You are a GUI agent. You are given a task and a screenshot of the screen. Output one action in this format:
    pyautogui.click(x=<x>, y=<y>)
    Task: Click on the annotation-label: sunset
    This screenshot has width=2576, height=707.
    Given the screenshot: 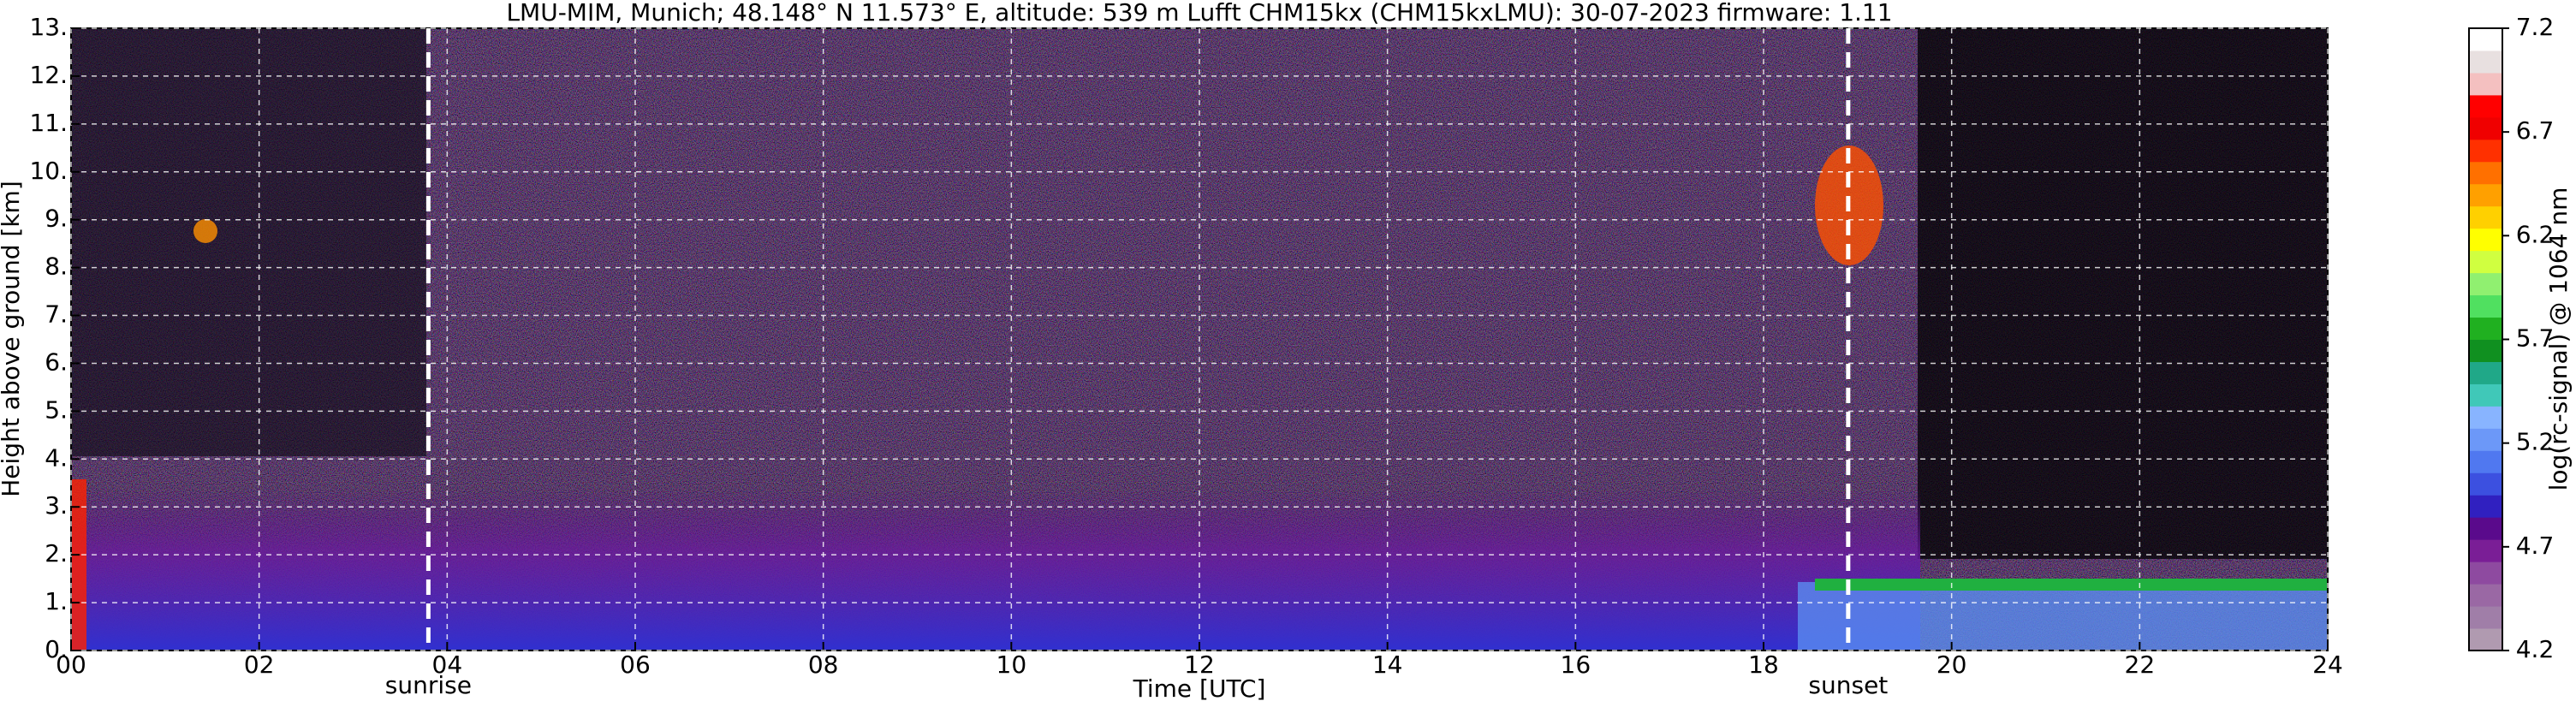 What is the action you would take?
    pyautogui.click(x=1848, y=685)
    